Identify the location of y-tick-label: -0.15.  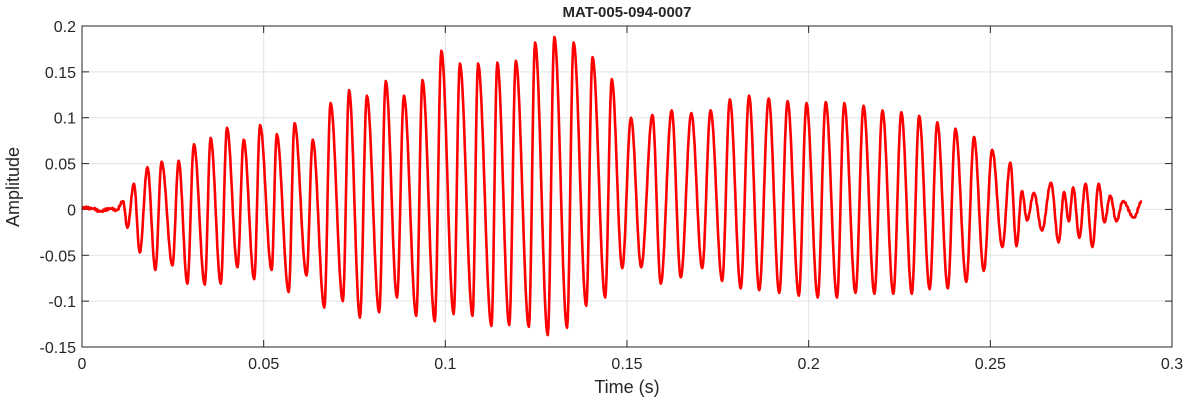
(58, 348).